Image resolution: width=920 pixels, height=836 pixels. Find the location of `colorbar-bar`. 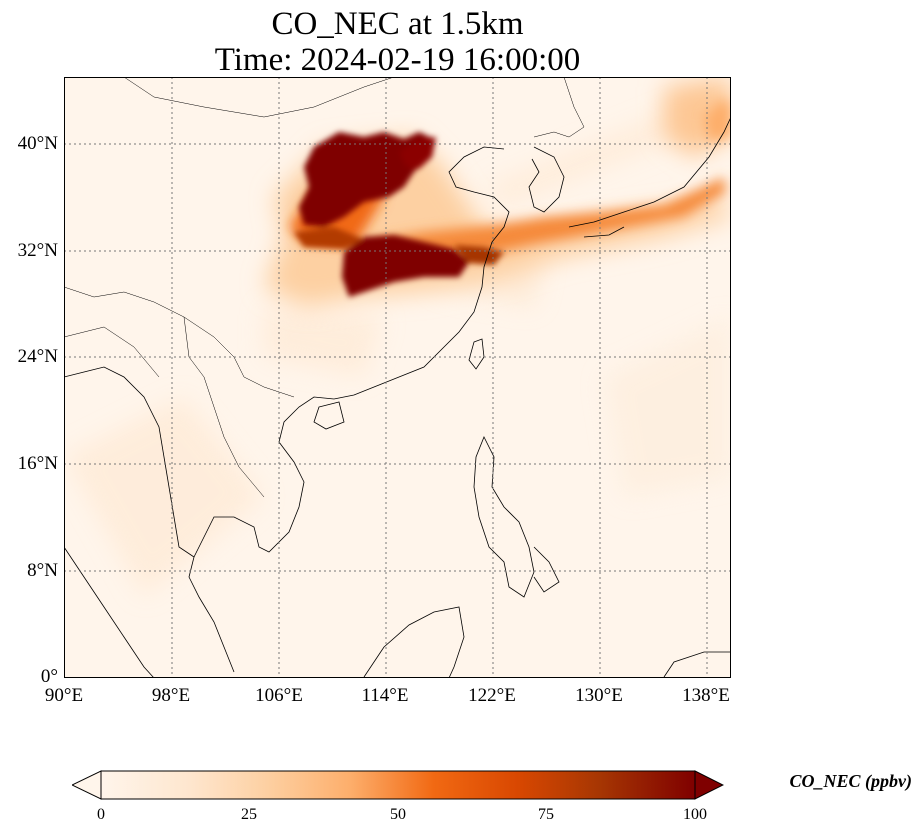

colorbar-bar is located at coordinates (398, 785).